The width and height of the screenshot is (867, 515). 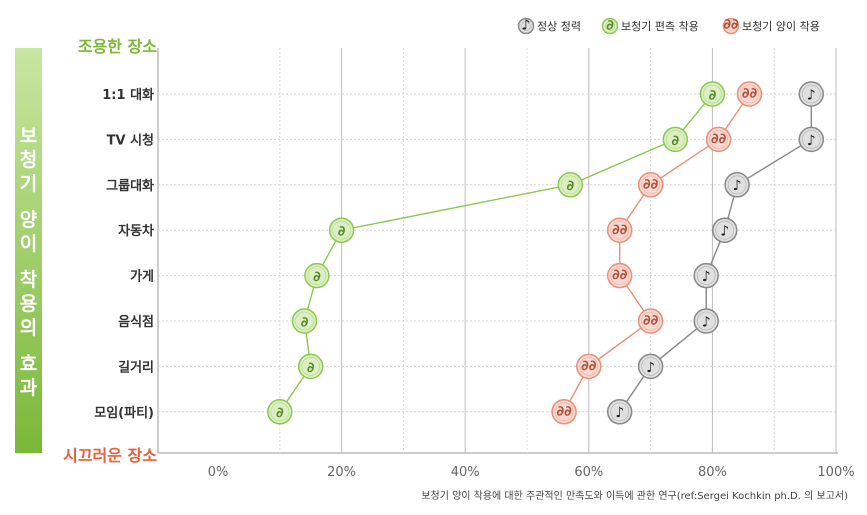 I want to click on x-tick-labels: 0% 20% 40% 60% 80% 100%, so click(x=531, y=472).